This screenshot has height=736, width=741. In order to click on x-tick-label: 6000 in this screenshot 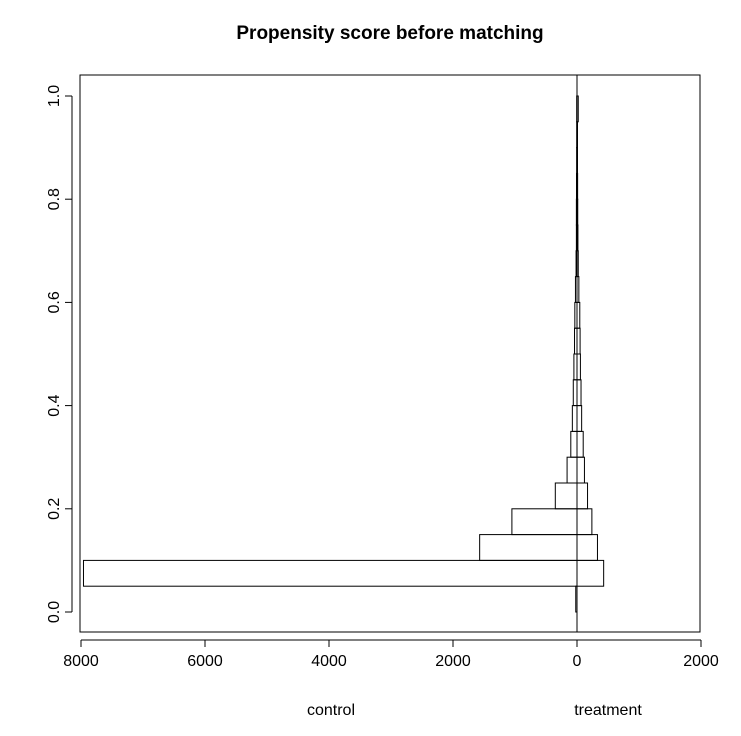, I will do `click(205, 661)`.